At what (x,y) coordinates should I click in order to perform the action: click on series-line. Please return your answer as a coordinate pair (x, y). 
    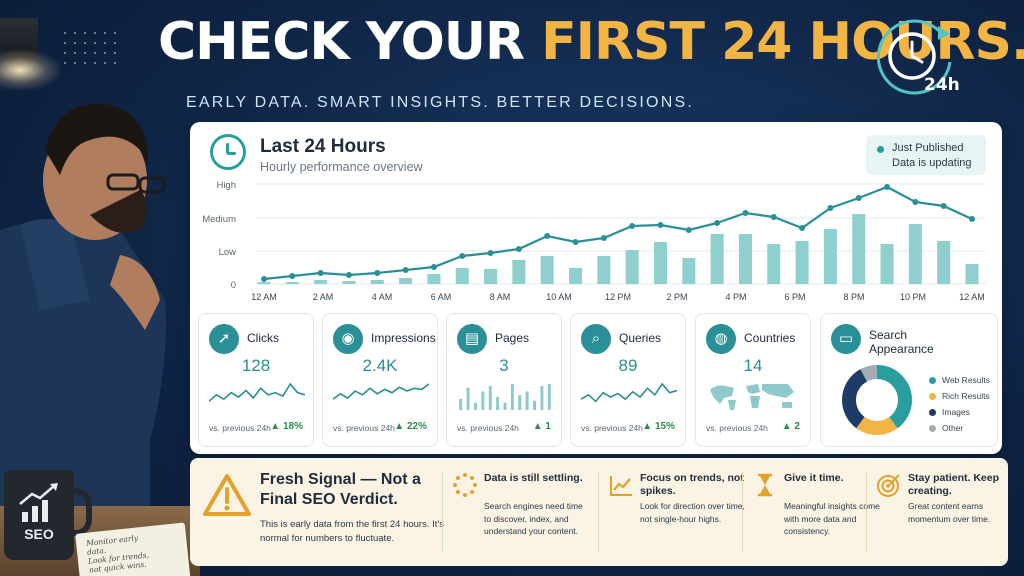
    Looking at the image, I should click on (618, 233).